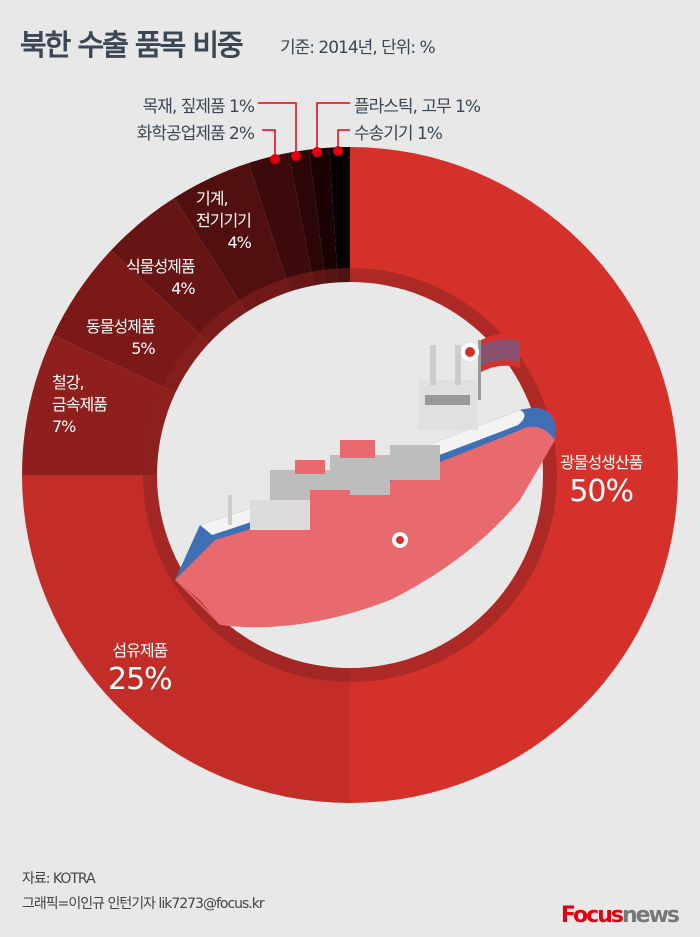 This screenshot has height=937, width=700. I want to click on logo-focus: Focus, so click(592, 915).